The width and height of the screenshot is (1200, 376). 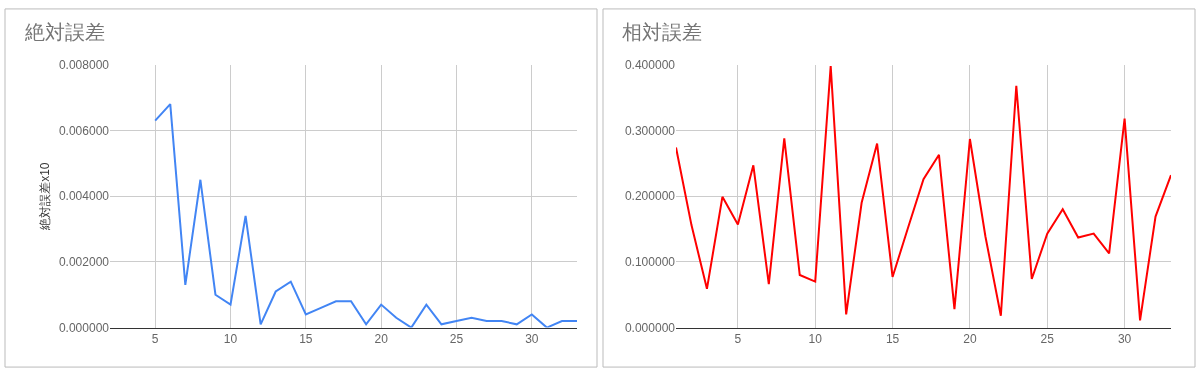 What do you see at coordinates (84, 64) in the screenshot?
I see `y-tick-label: 0.008000` at bounding box center [84, 64].